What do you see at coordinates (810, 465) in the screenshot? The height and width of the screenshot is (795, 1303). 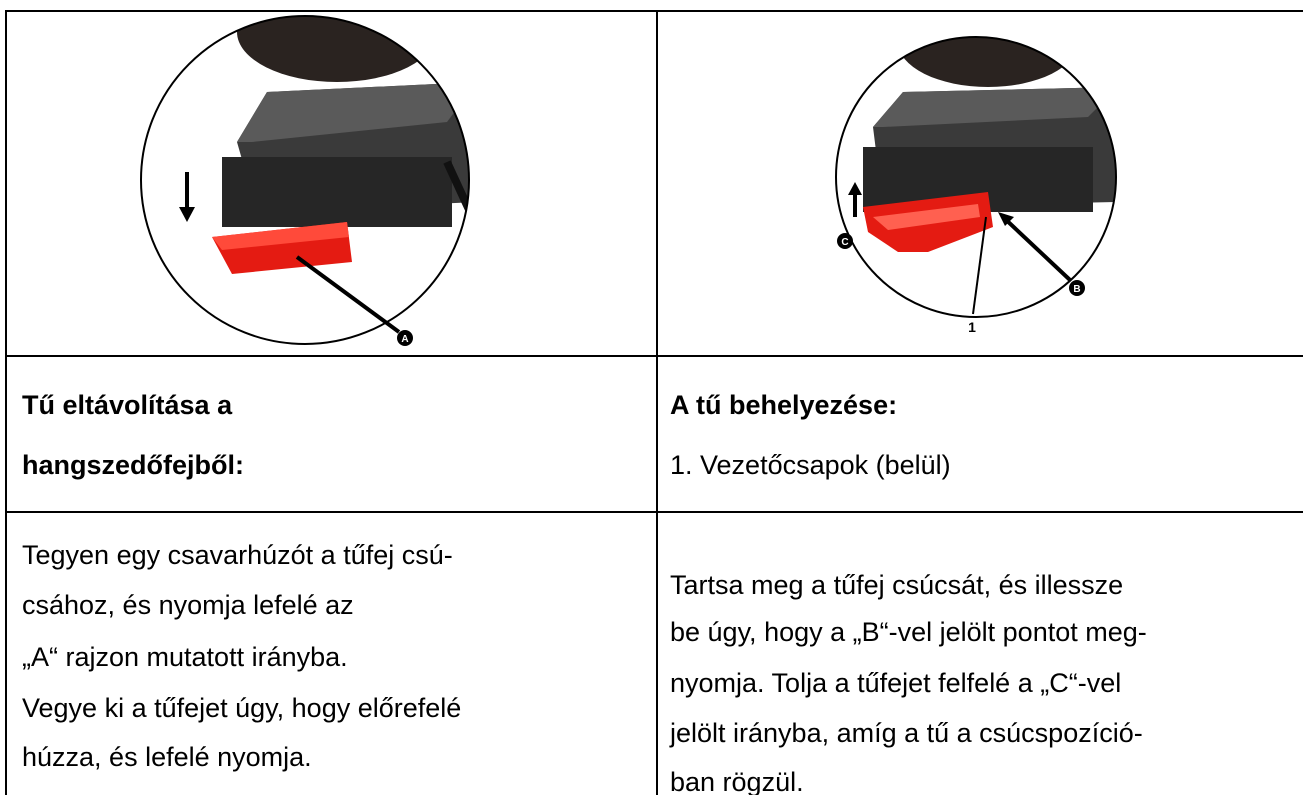 I see `list-item: 1. Vezetőcsapok (belül)` at bounding box center [810, 465].